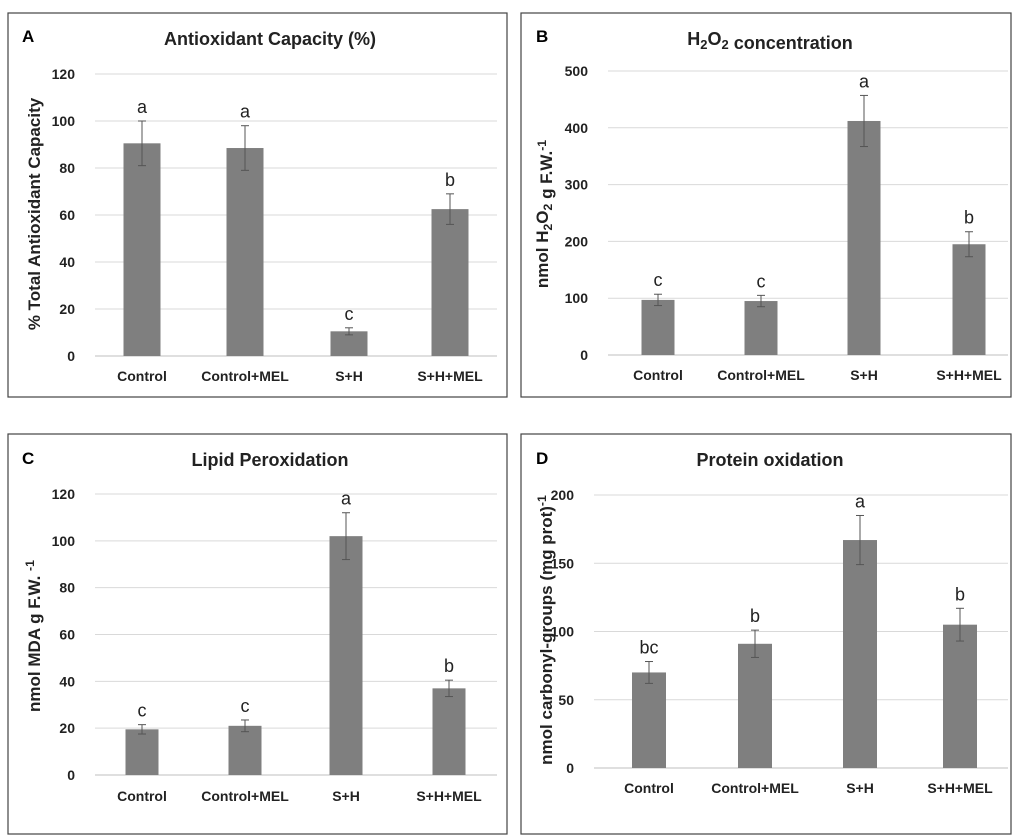 Image resolution: width=1012 pixels, height=836 pixels. I want to click on panel-letter: A, so click(28, 36).